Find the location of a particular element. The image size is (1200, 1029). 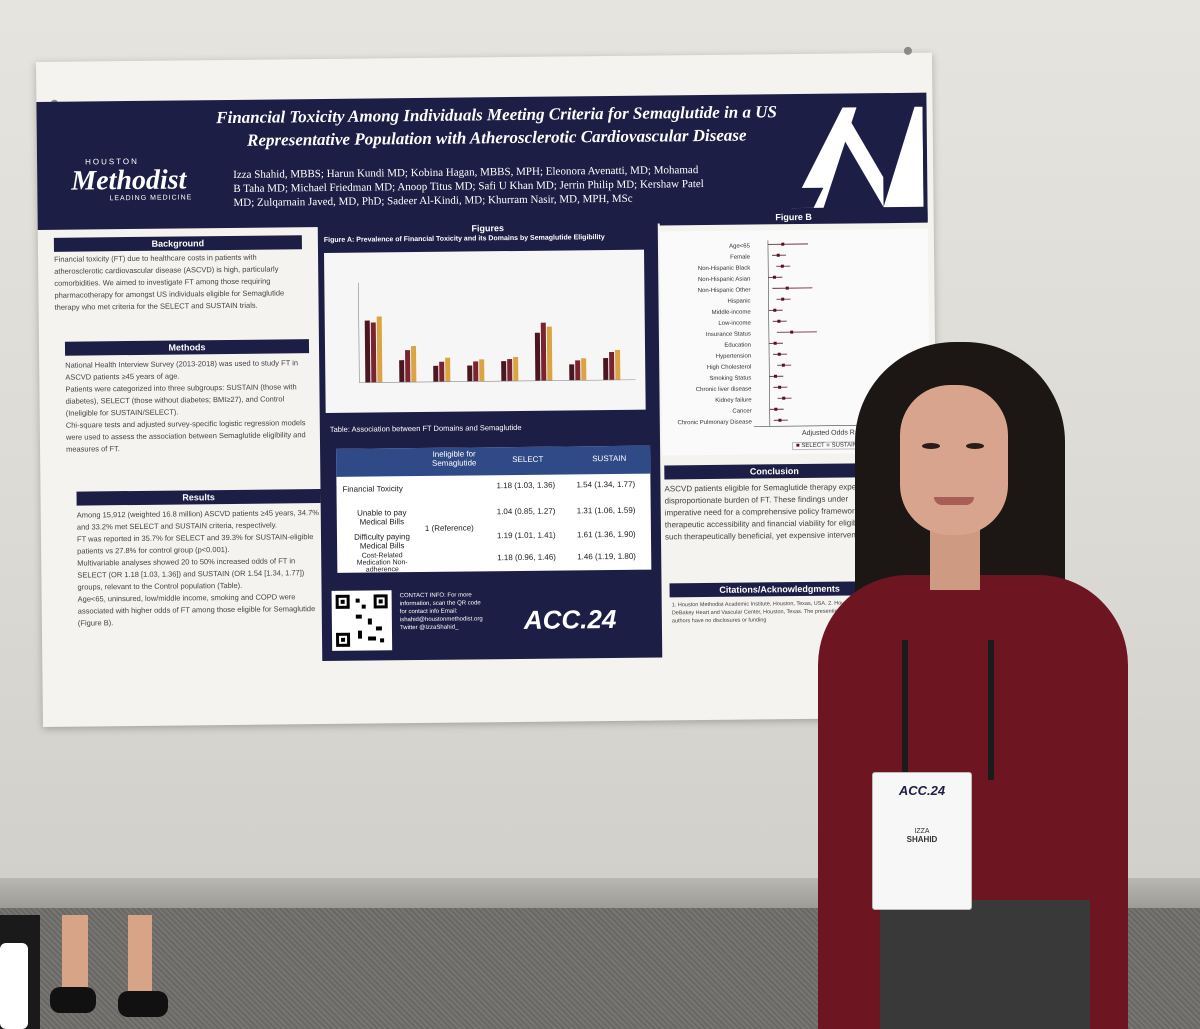

presenter-face is located at coordinates (954, 460).